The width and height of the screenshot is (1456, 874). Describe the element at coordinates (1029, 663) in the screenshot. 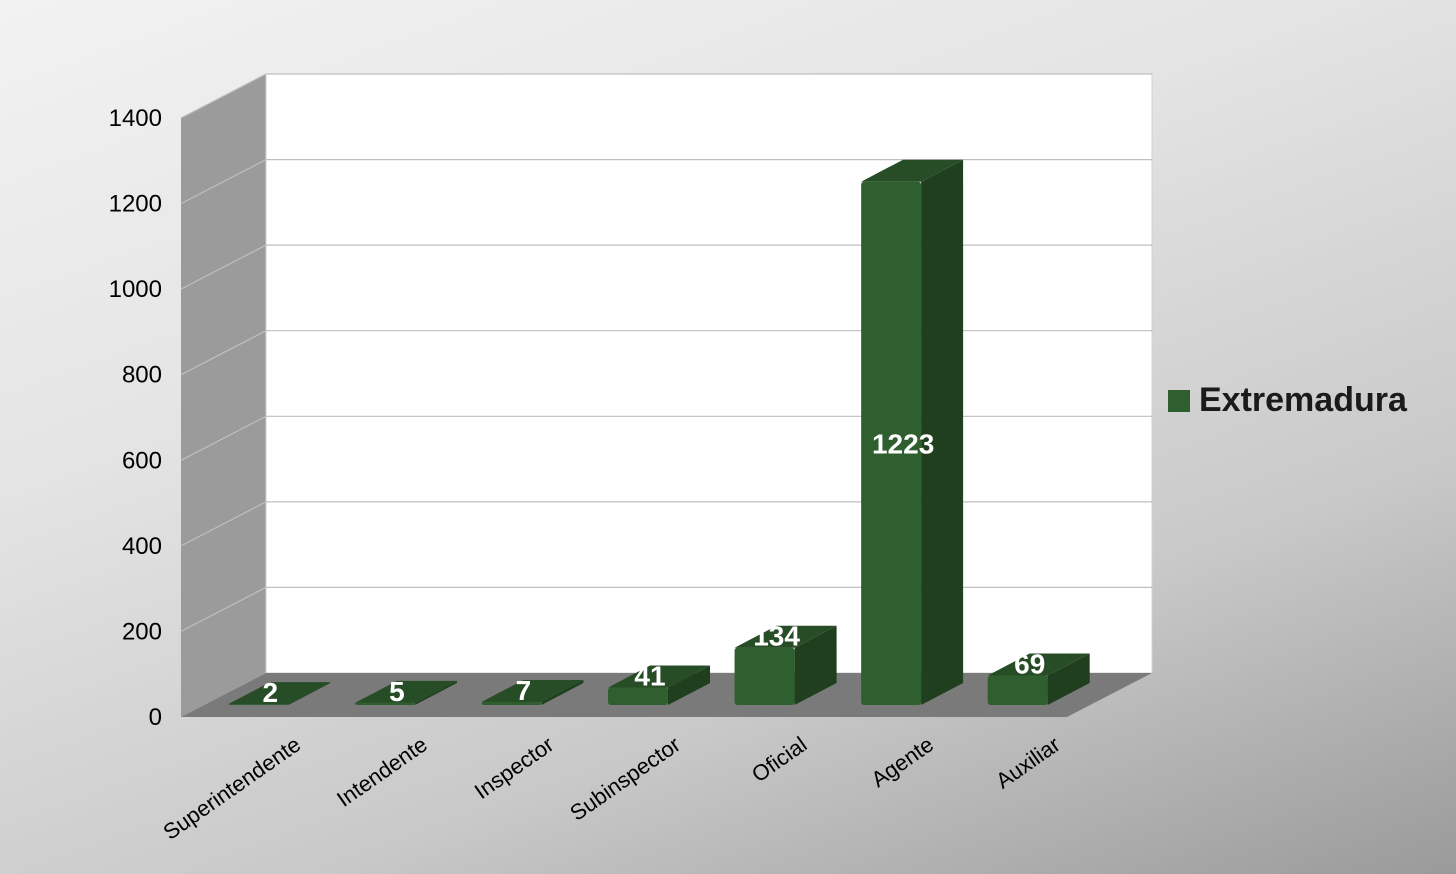

I see `data-label: 69` at that location.